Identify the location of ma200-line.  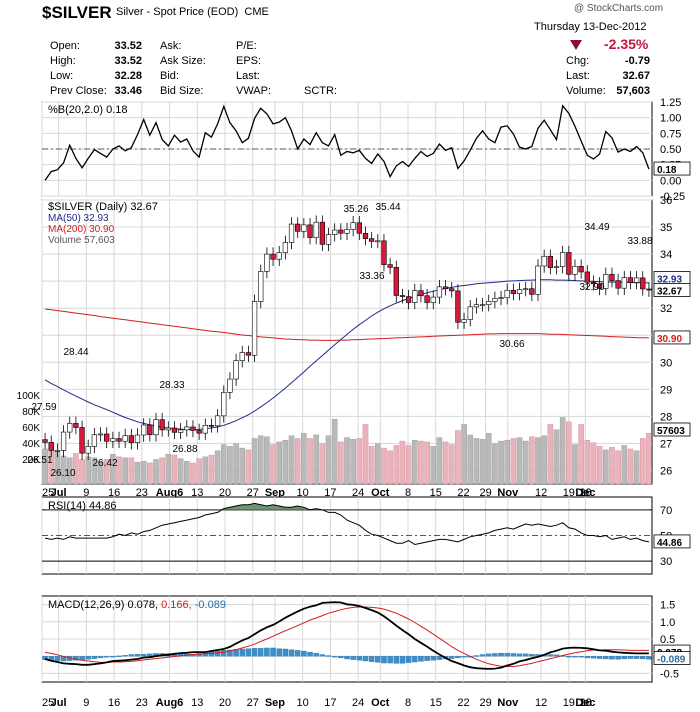
(347, 324).